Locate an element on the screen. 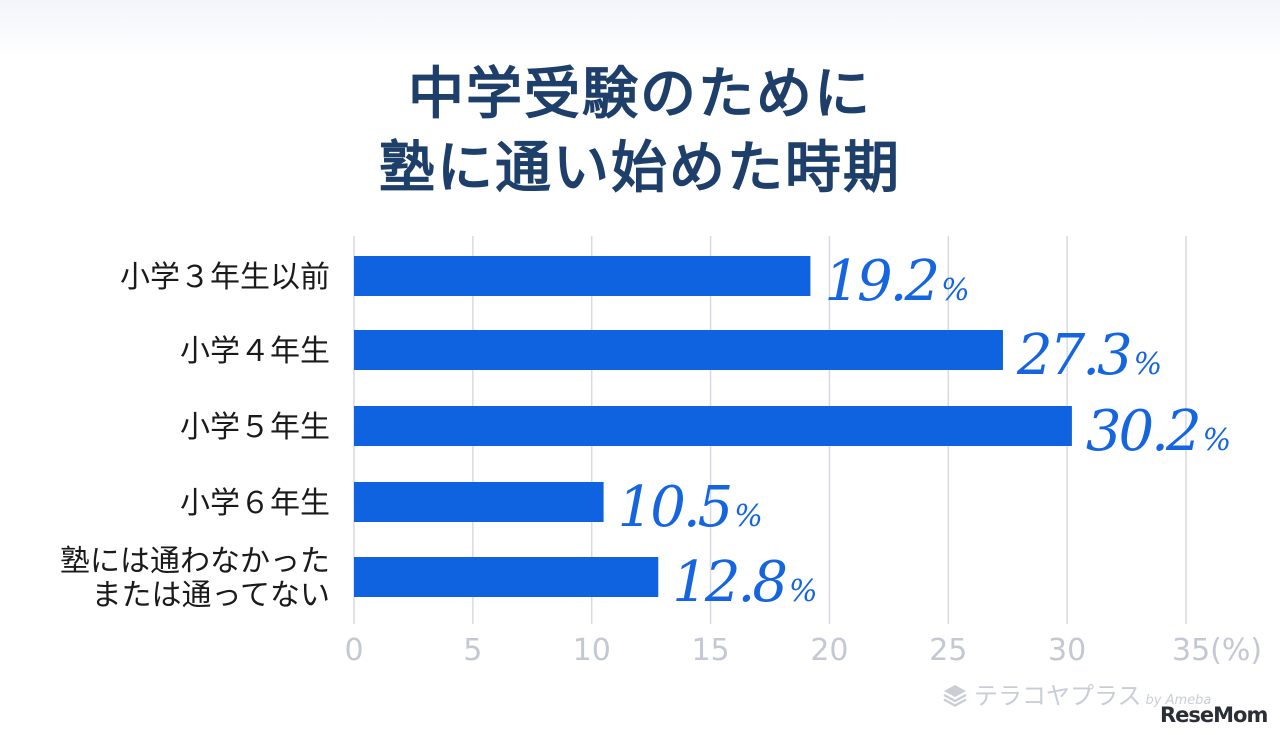  x-tick-label: 15 is located at coordinates (710, 650).